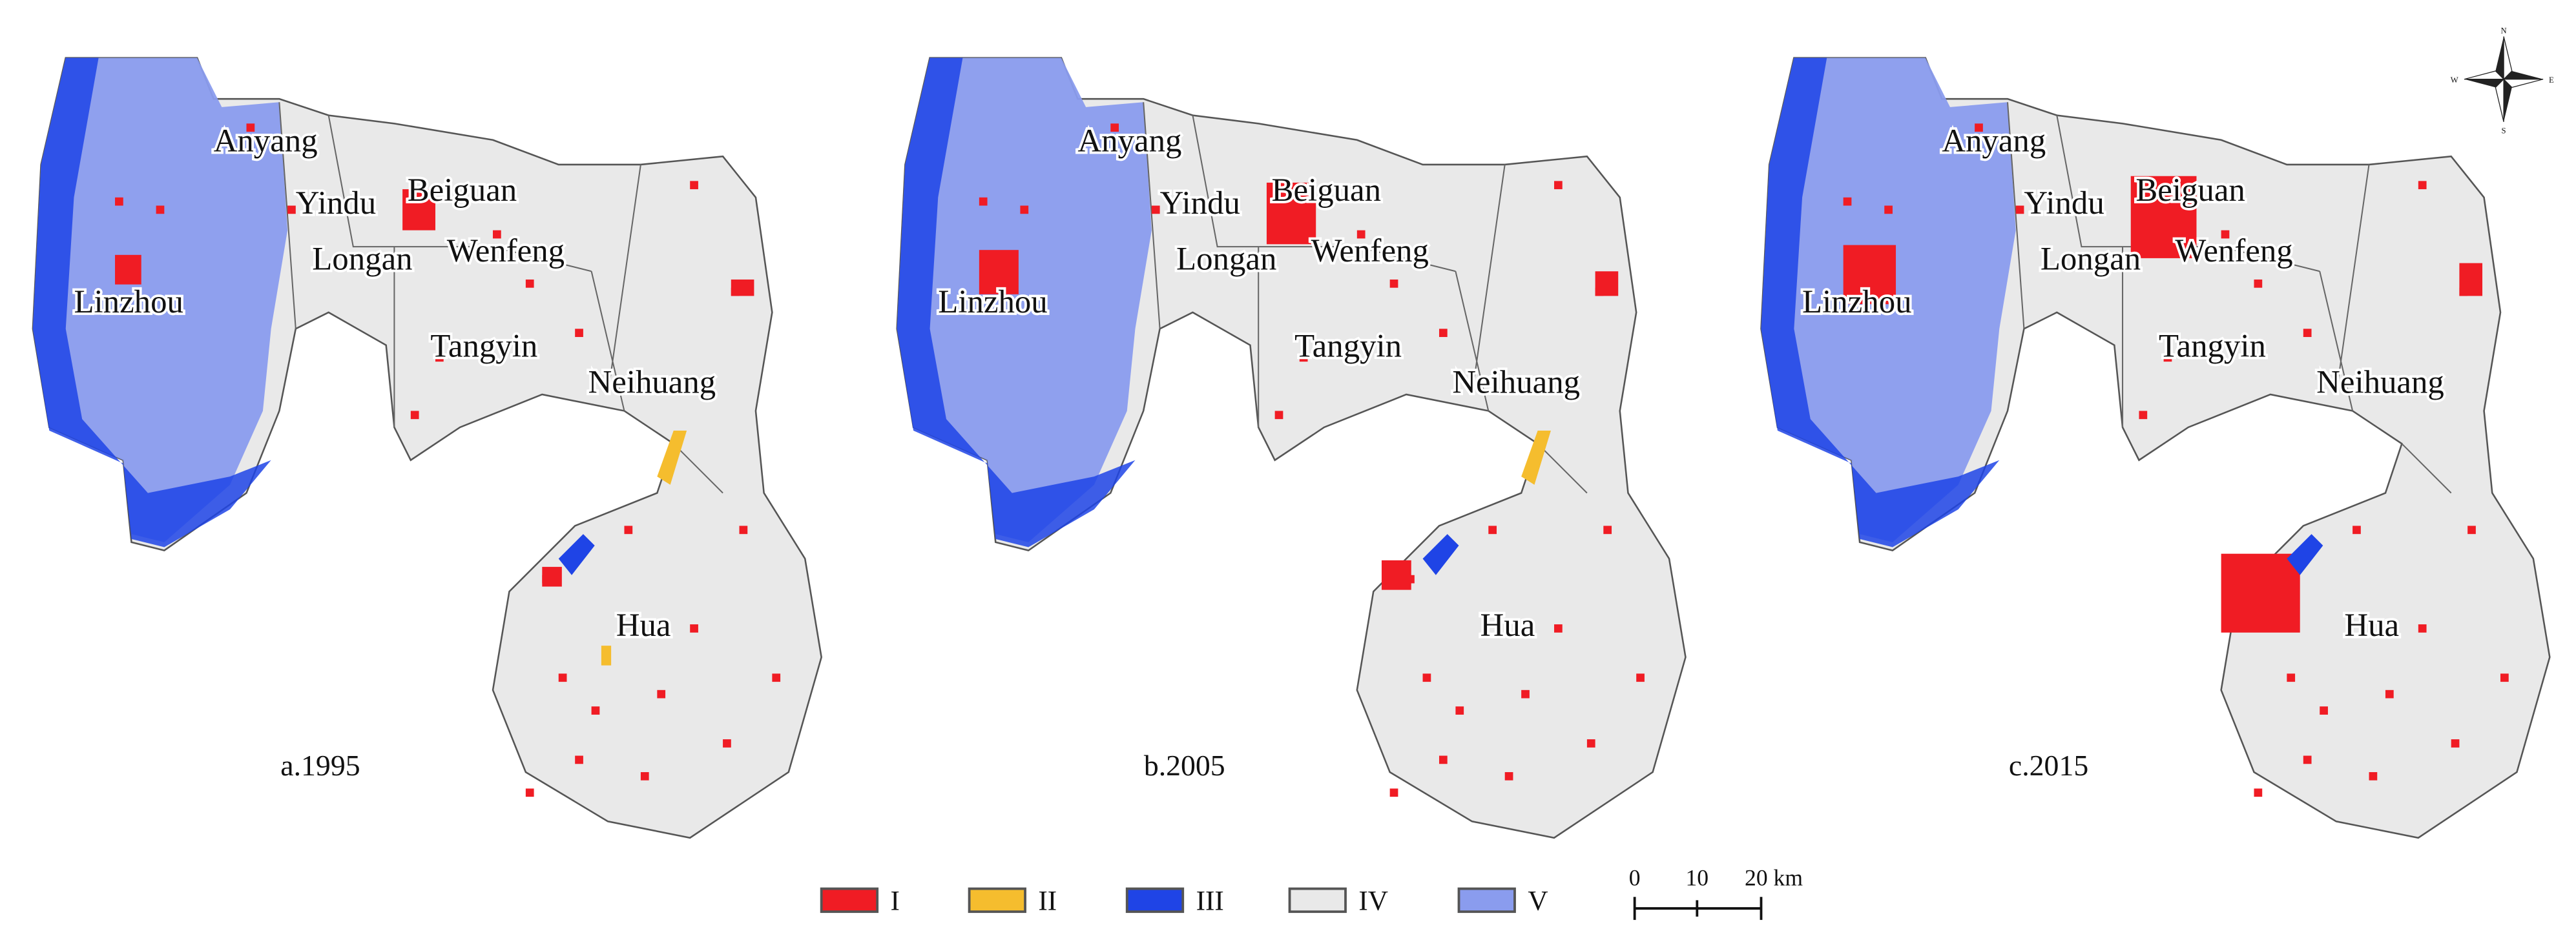 Image resolution: width=2576 pixels, height=940 pixels. I want to click on legend-label: II, so click(1047, 902).